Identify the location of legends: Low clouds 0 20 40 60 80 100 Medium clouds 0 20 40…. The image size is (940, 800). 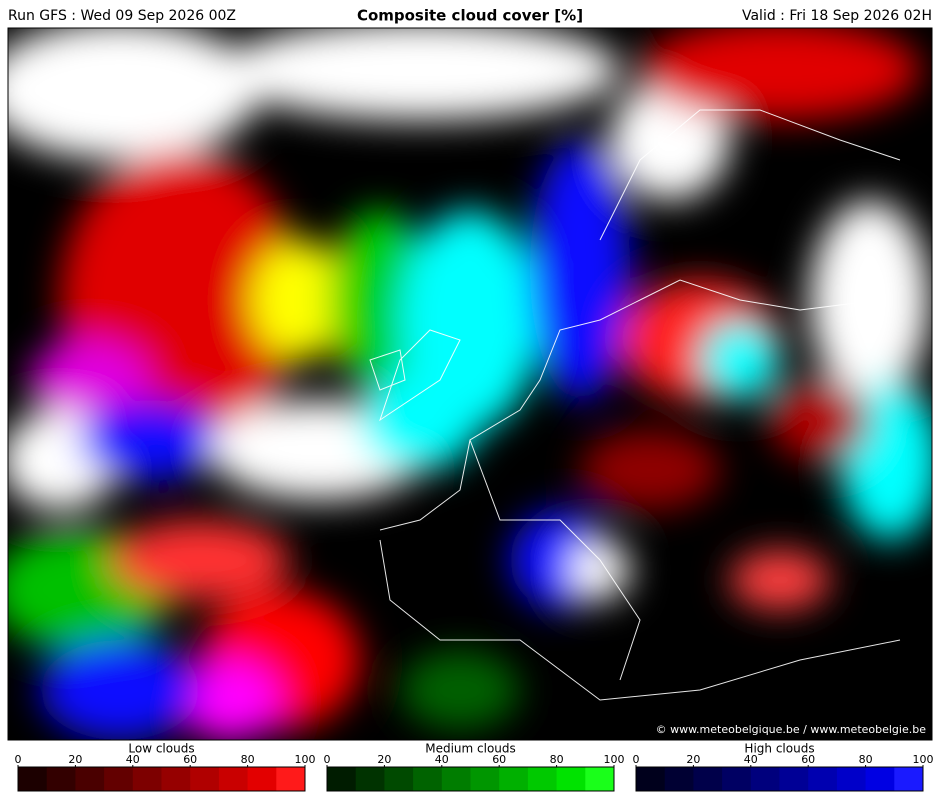
(474, 767).